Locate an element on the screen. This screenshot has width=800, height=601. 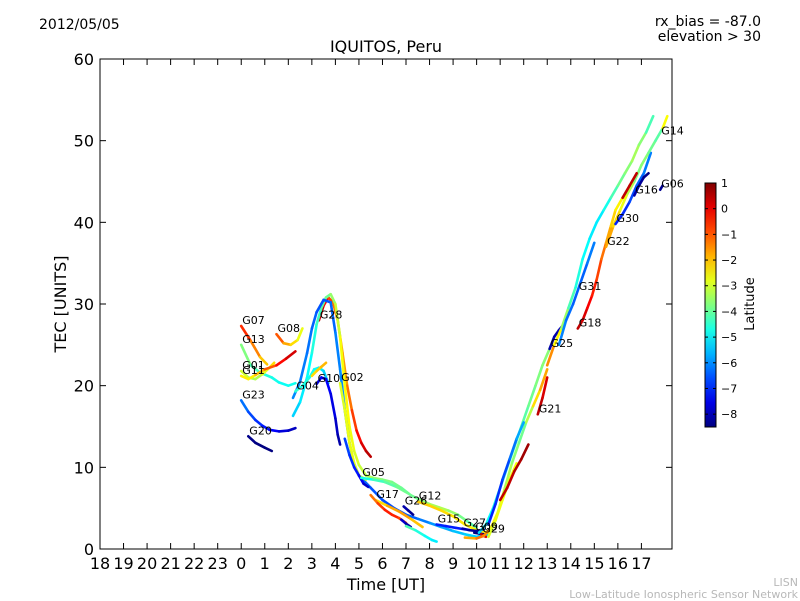
series-label-g29: G29 is located at coordinates (493, 528).